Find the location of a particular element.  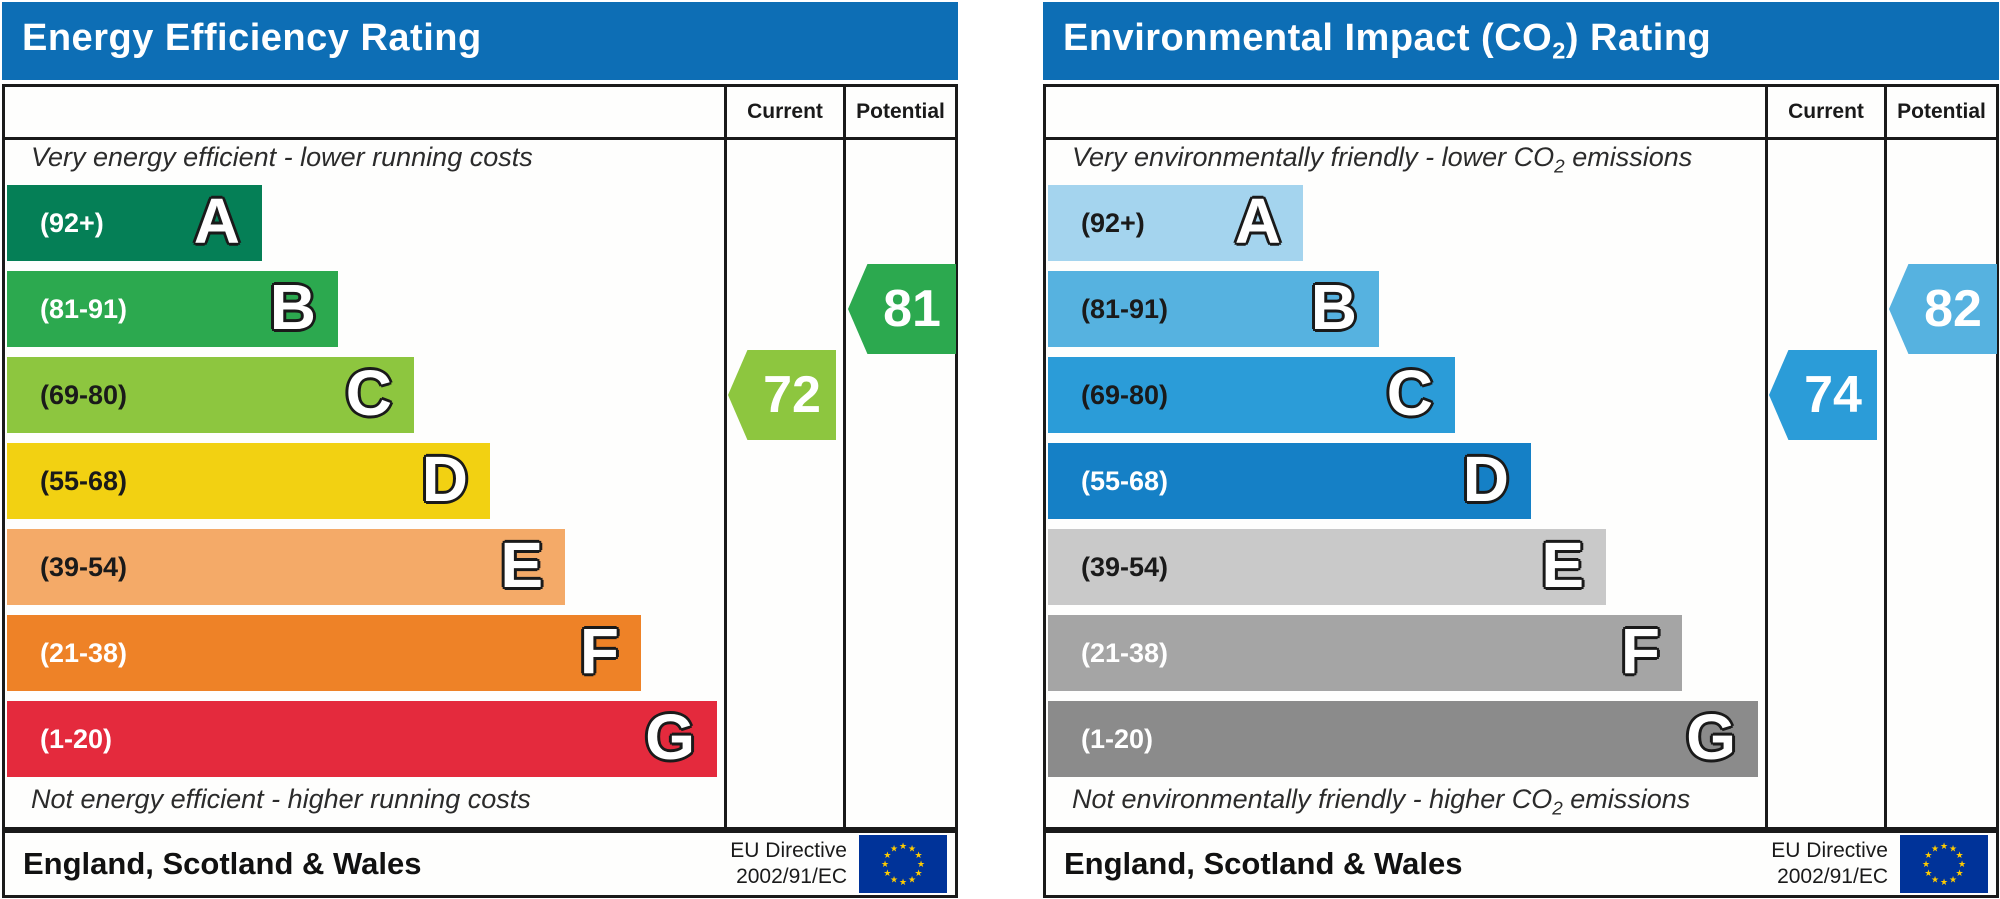

band-row-e: (39-54) E is located at coordinates (1327, 567).